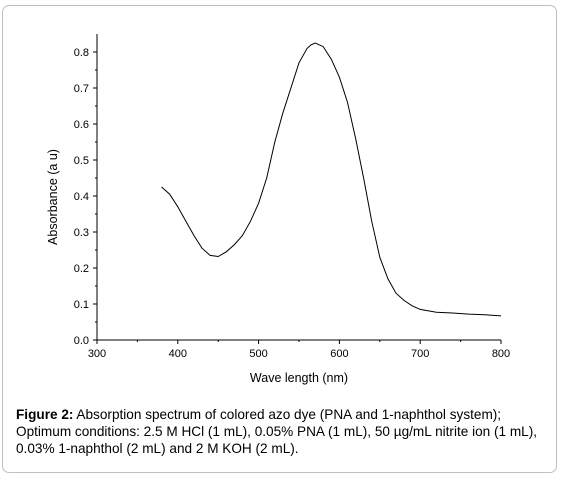  Describe the element at coordinates (81, 89) in the screenshot. I see `y-tick-label: 0.7` at that location.